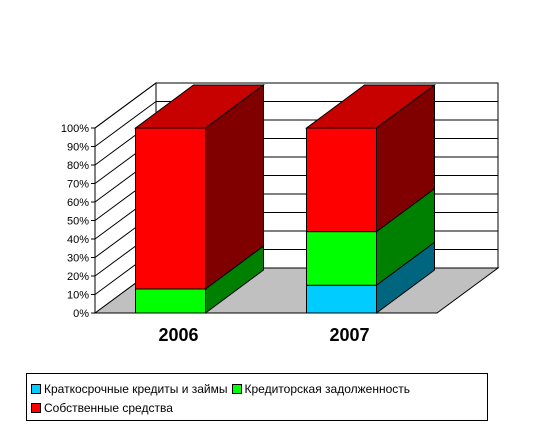 The width and height of the screenshot is (533, 433). I want to click on y-tick-label: 30%, so click(78, 259).